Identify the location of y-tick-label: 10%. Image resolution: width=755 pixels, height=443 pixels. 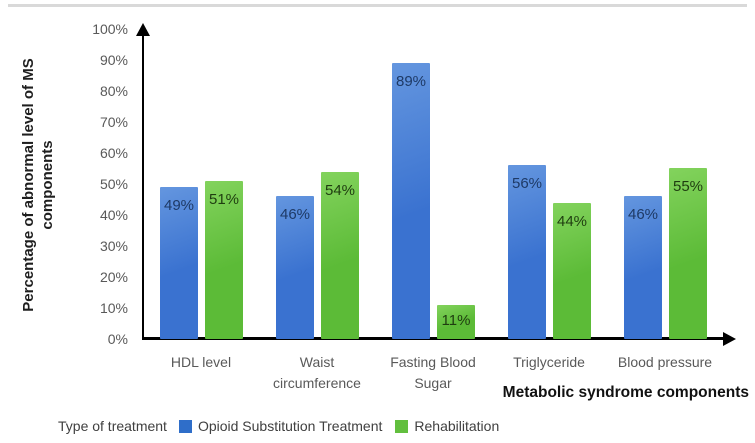
(113, 308).